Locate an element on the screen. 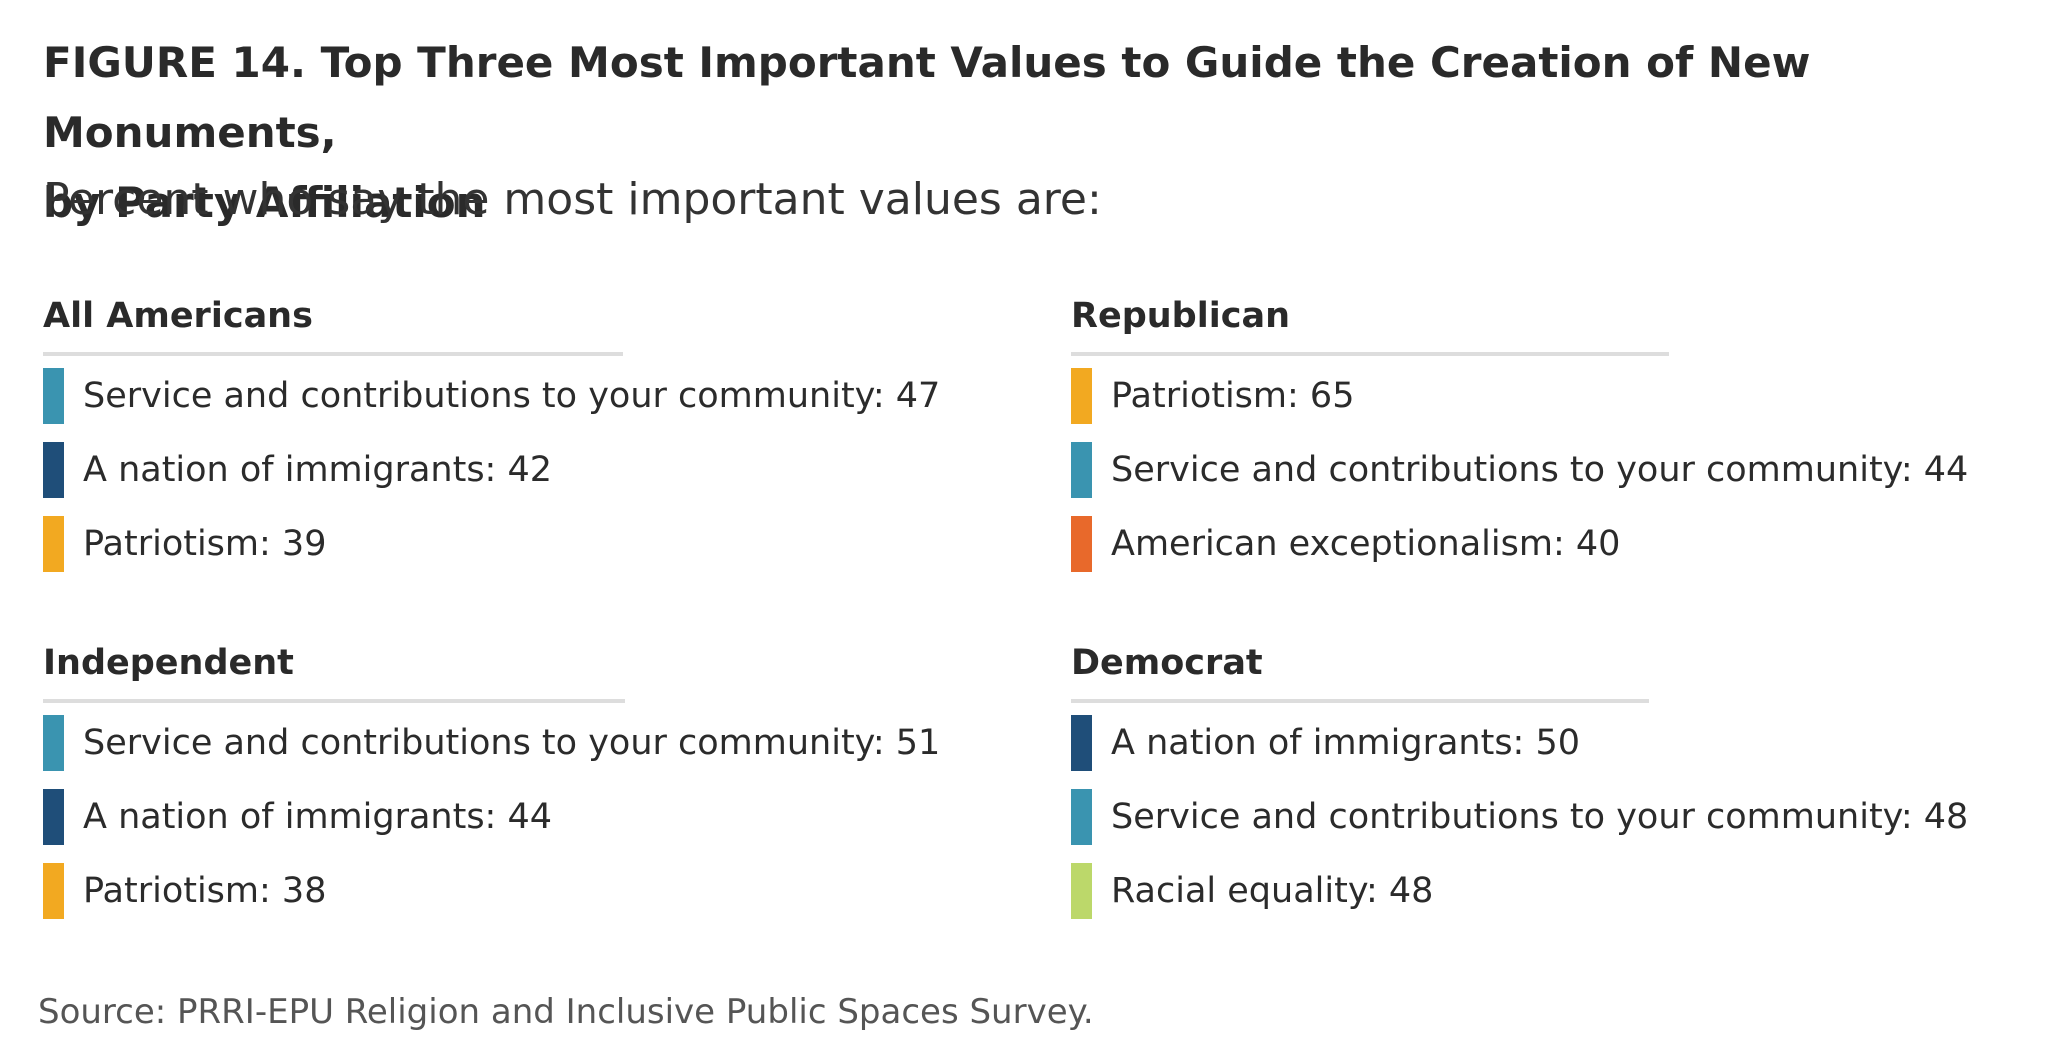 The image size is (2064, 1064). panel-title: Republican is located at coordinates (1180, 316).